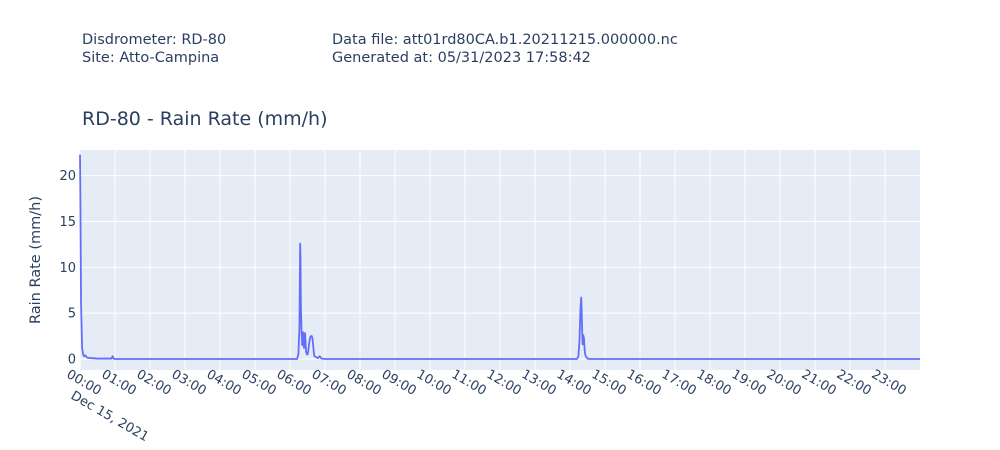 The height and width of the screenshot is (450, 1000). What do you see at coordinates (67, 176) in the screenshot?
I see `y-tick-label: 20` at bounding box center [67, 176].